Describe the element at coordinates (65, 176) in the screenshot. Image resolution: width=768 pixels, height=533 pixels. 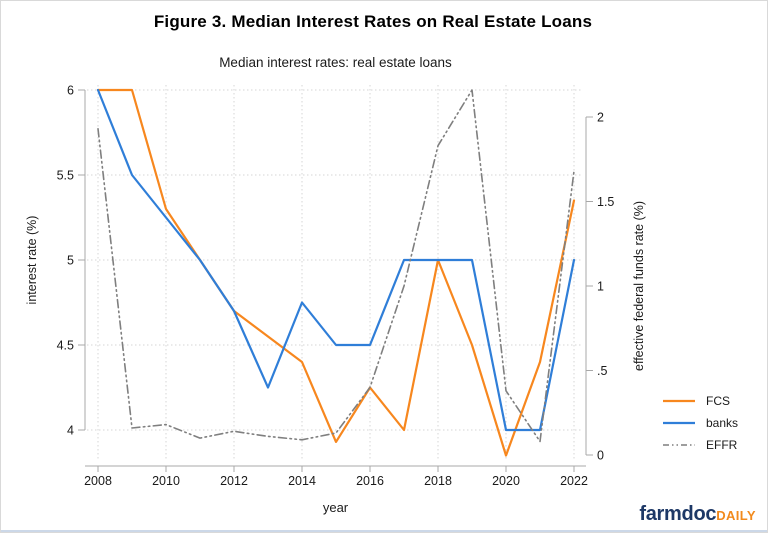
I see `svg-text: 5.5` at that location.